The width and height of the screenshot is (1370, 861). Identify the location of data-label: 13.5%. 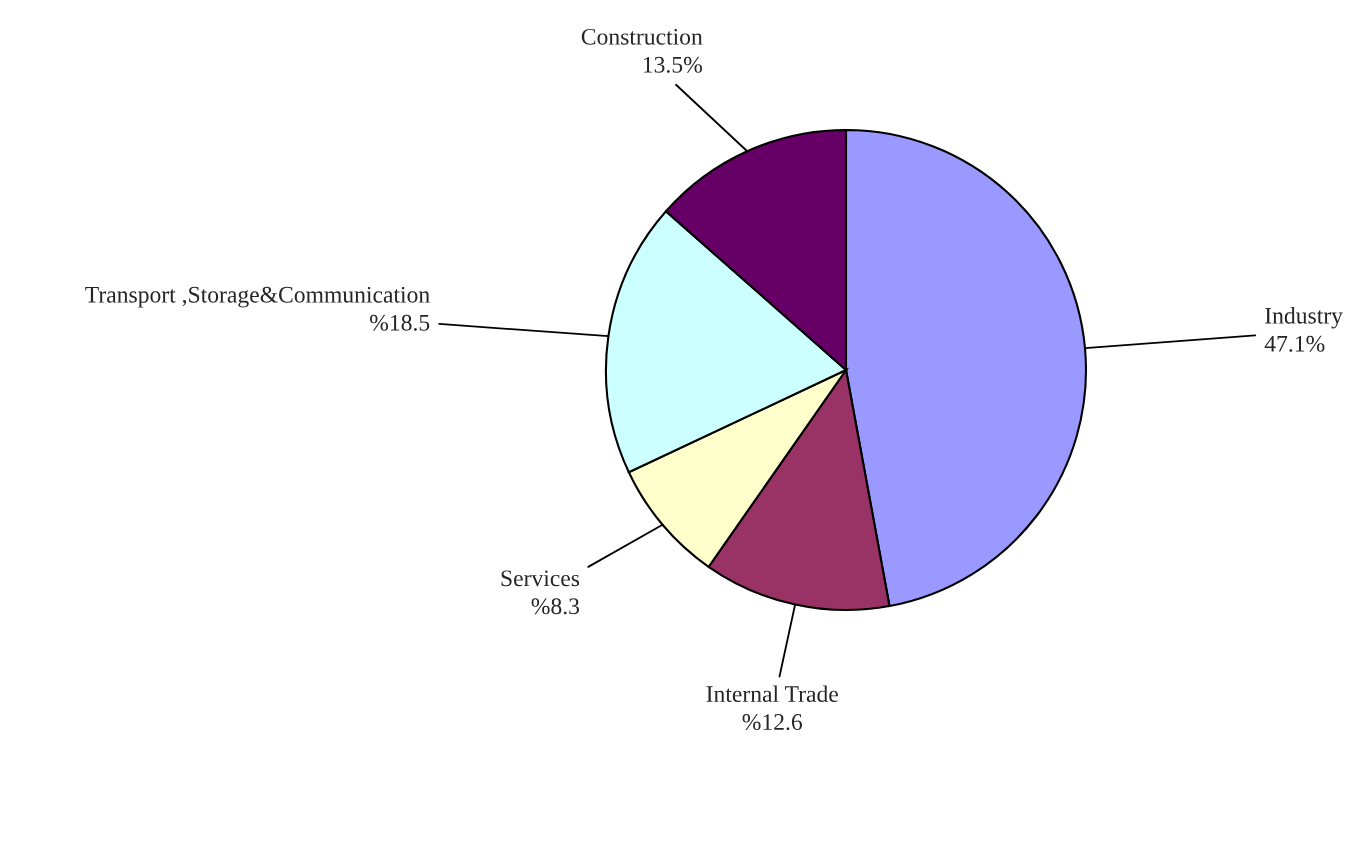
(672, 64).